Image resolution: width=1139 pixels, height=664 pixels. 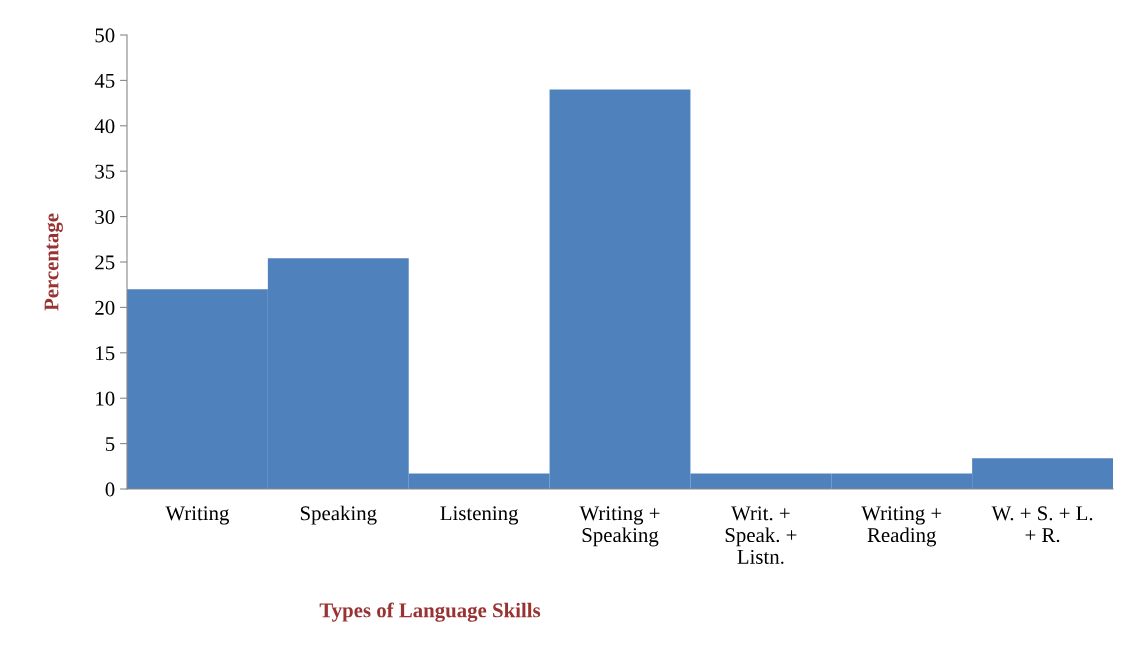 I want to click on x-tick-label: Writing + Speaking, so click(x=619, y=526).